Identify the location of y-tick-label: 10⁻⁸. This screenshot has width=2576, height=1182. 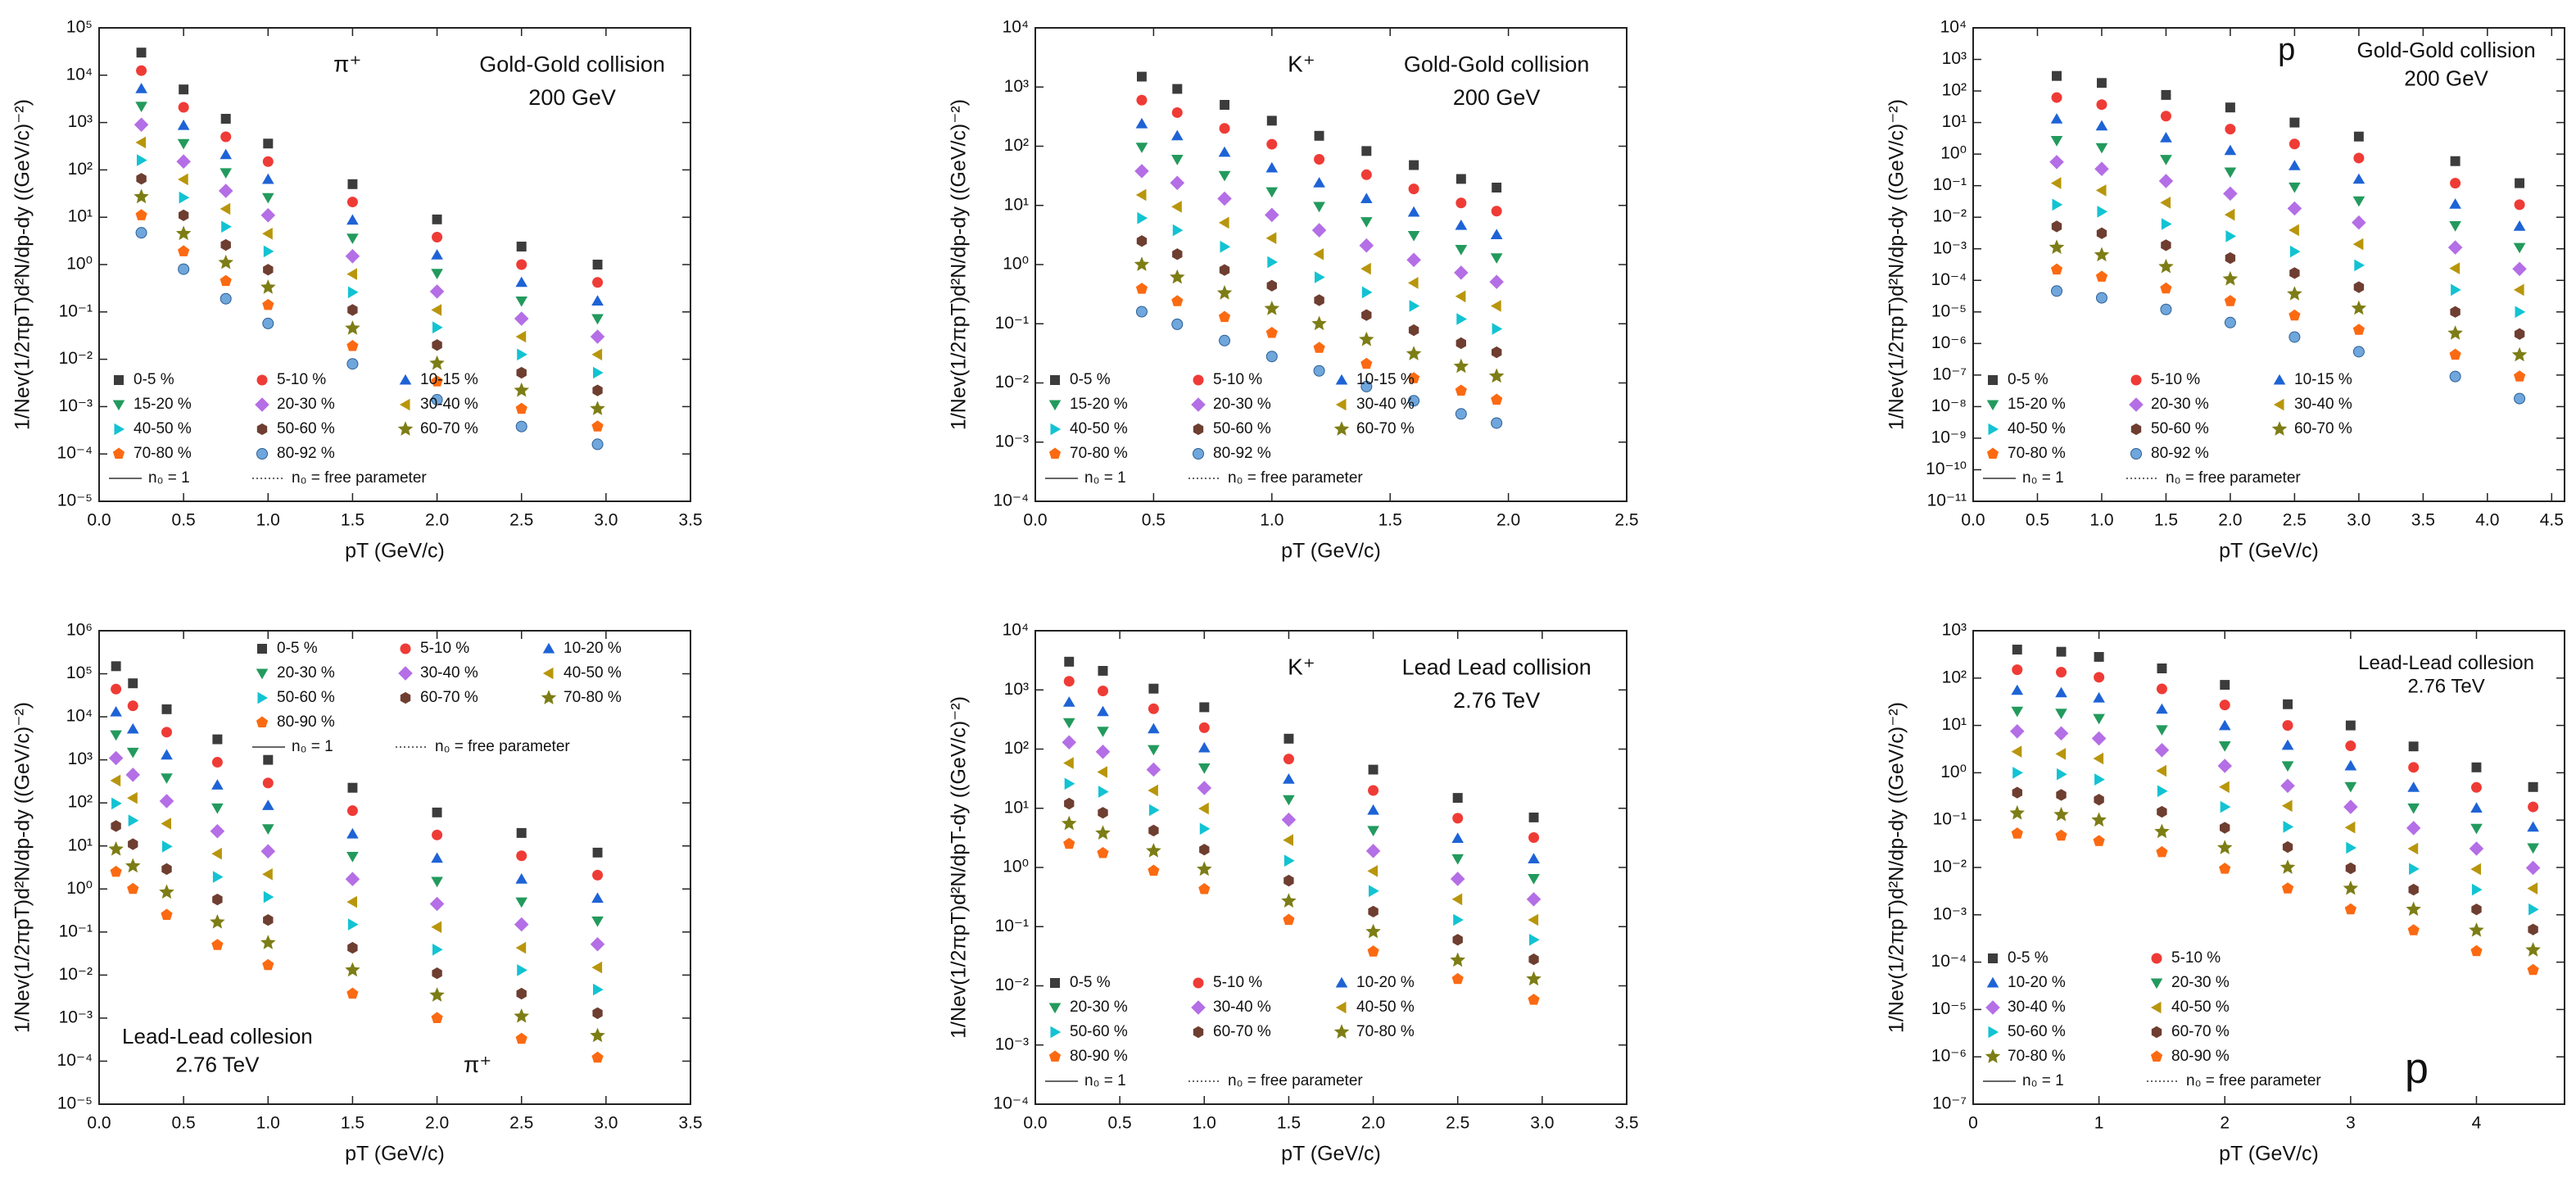
(1949, 405).